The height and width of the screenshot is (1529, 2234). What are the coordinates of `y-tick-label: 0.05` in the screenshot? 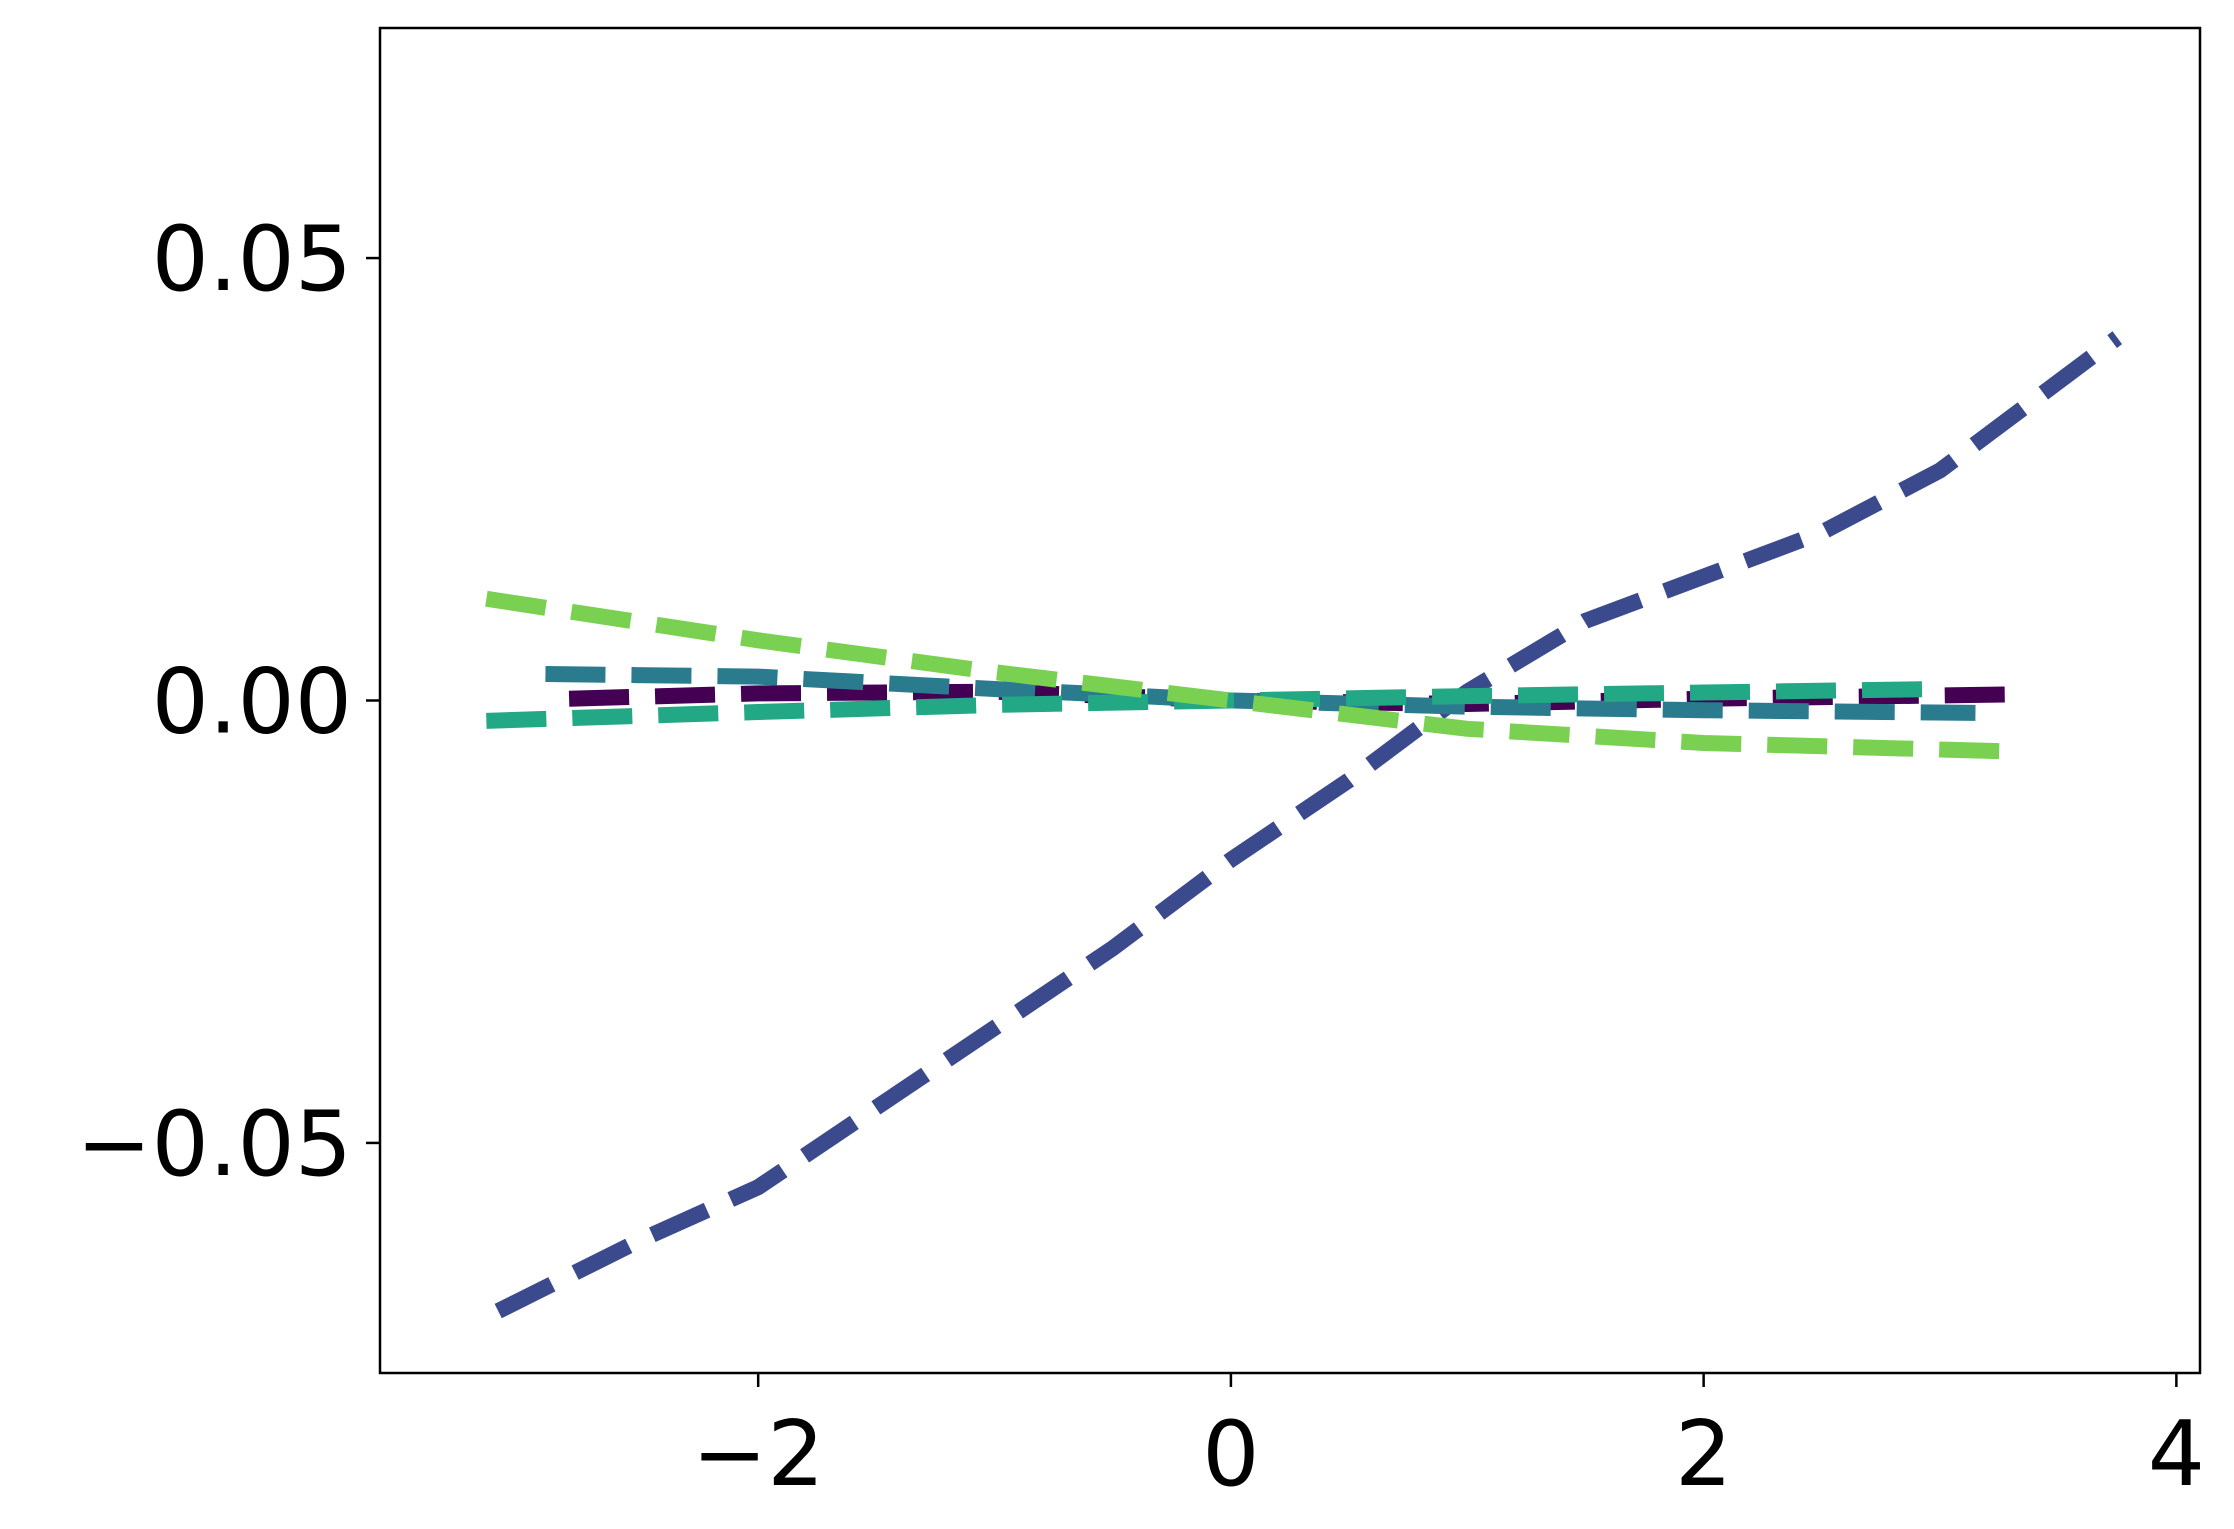 It's located at (252, 259).